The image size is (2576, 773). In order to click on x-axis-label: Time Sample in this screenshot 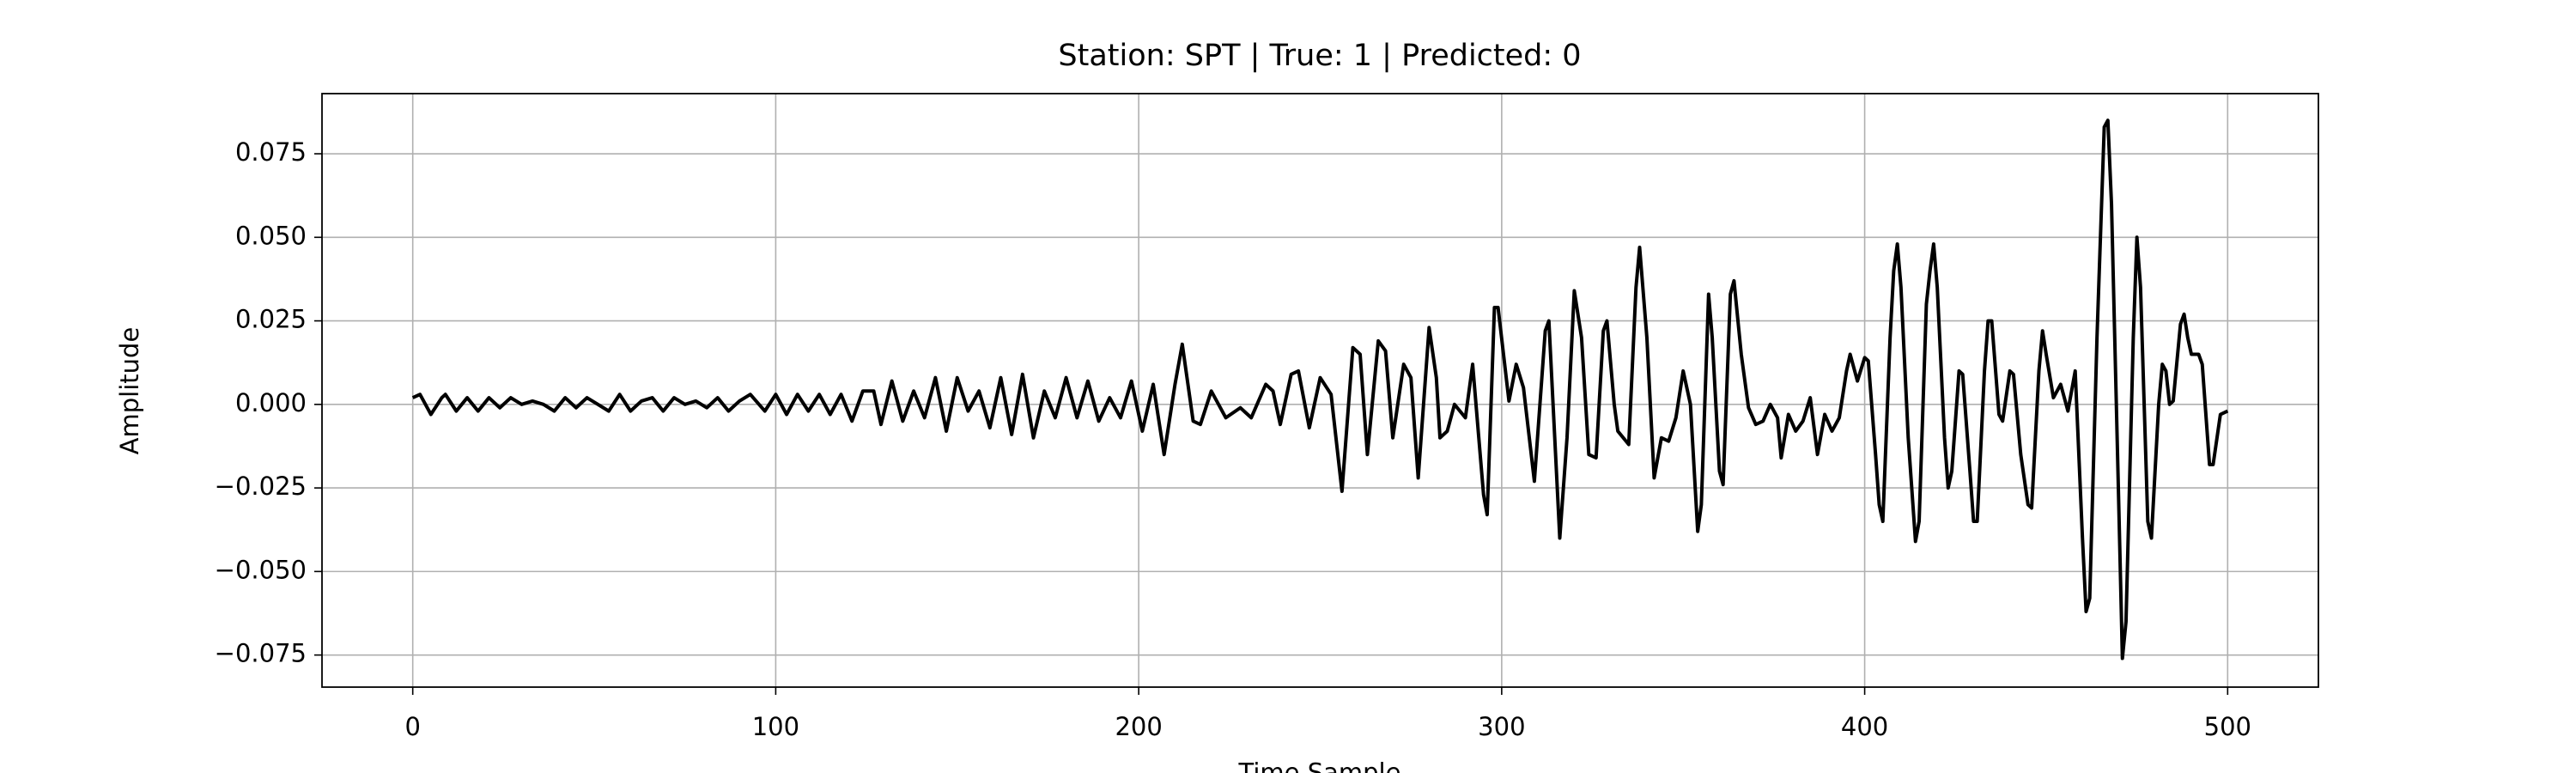, I will do `click(1319, 765)`.